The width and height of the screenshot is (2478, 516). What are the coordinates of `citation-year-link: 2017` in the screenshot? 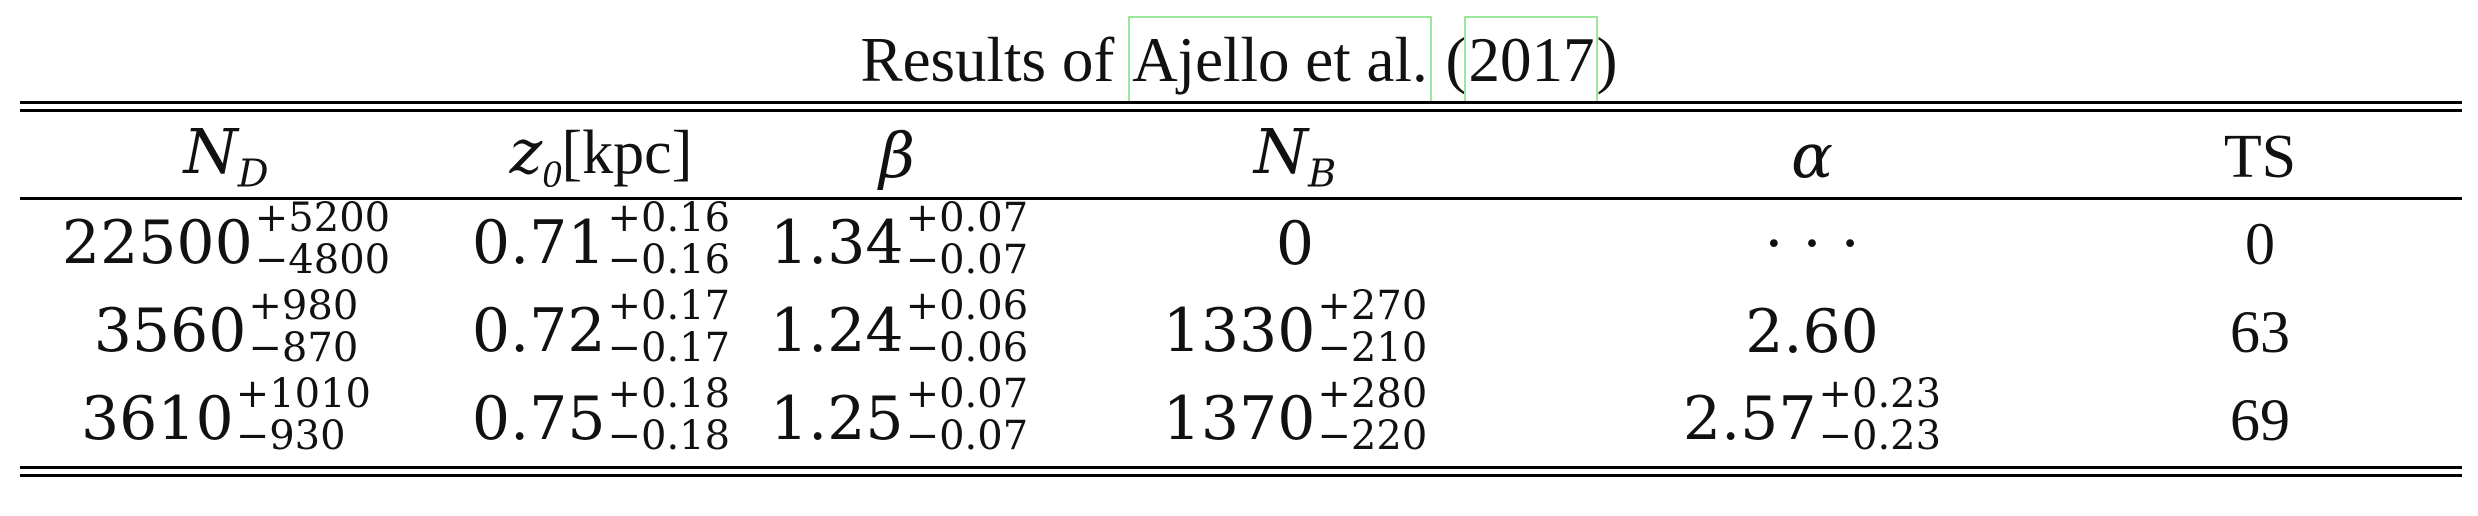 It's located at (1531, 60).